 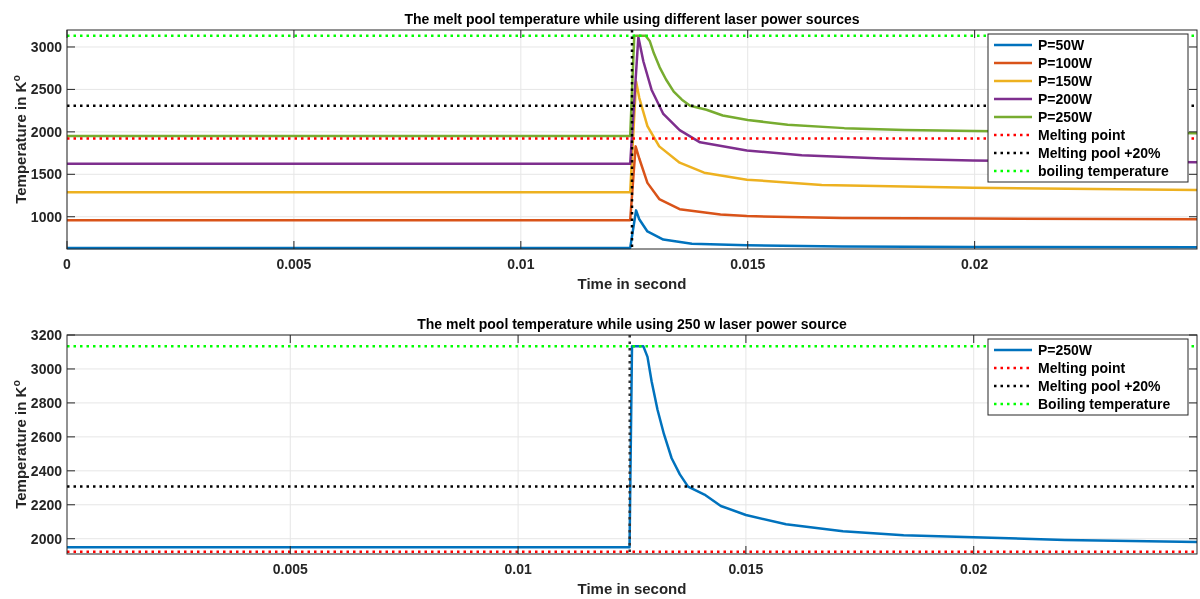 What do you see at coordinates (46, 216) in the screenshot?
I see `y-tick-label: 1000` at bounding box center [46, 216].